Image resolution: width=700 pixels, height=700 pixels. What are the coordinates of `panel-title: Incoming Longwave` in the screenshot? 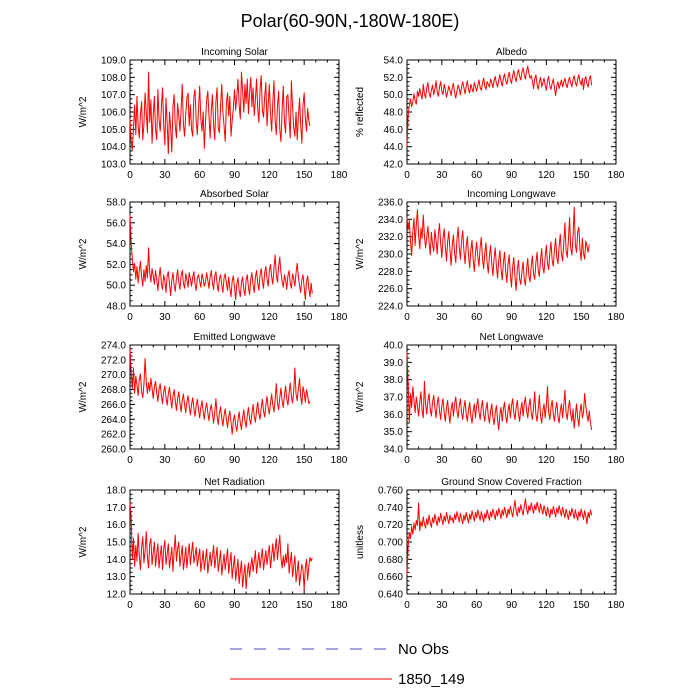 It's located at (511, 194).